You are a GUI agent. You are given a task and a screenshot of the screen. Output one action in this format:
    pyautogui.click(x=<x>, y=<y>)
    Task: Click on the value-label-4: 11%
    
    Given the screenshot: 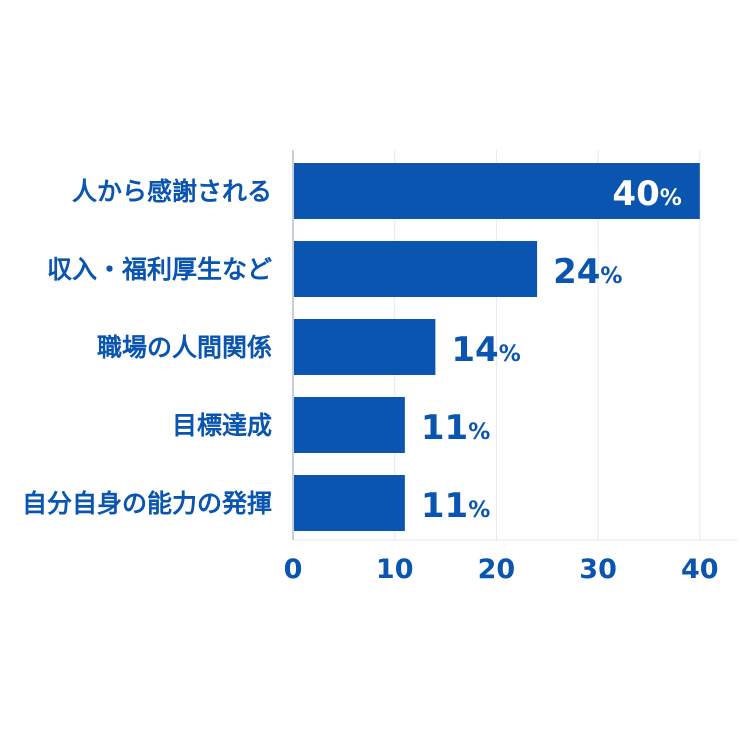 What is the action you would take?
    pyautogui.click(x=455, y=428)
    